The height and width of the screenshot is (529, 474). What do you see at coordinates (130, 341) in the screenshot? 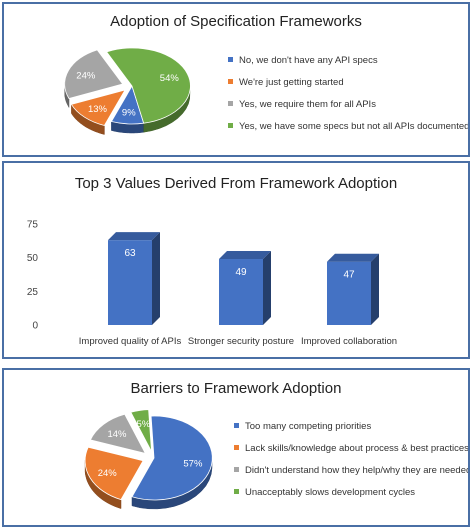
I see `x-category-label: Improved quality of APIs` at bounding box center [130, 341].